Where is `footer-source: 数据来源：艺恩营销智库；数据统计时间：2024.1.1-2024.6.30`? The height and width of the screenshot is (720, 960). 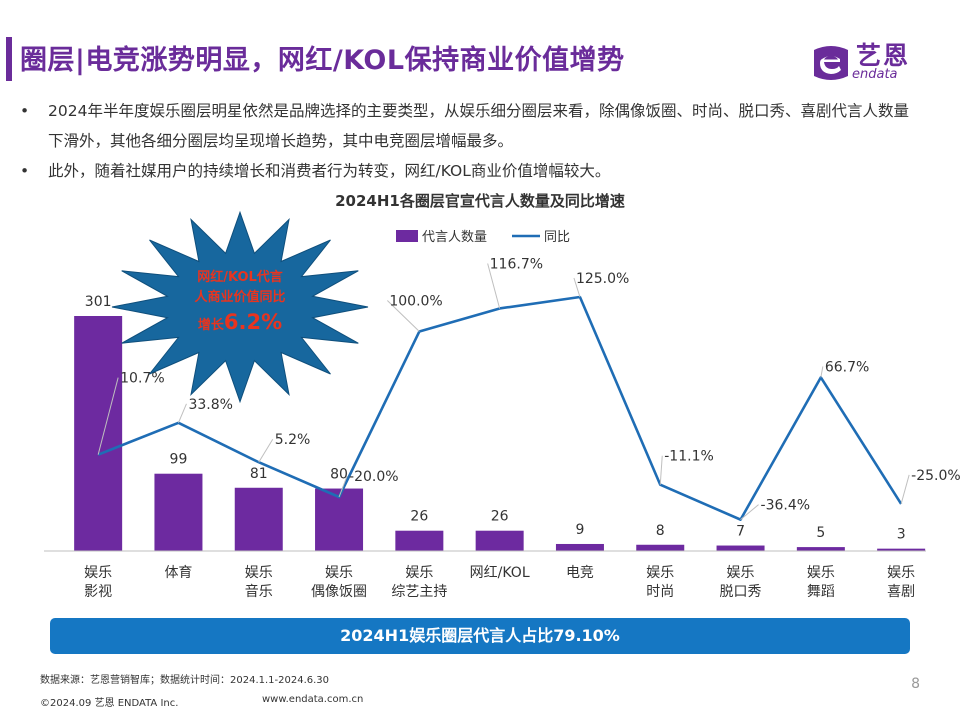
footer-source: 数据来源：艺恩营销智库；数据统计时间：2024.1.1-2024.6.30 is located at coordinates (185, 680).